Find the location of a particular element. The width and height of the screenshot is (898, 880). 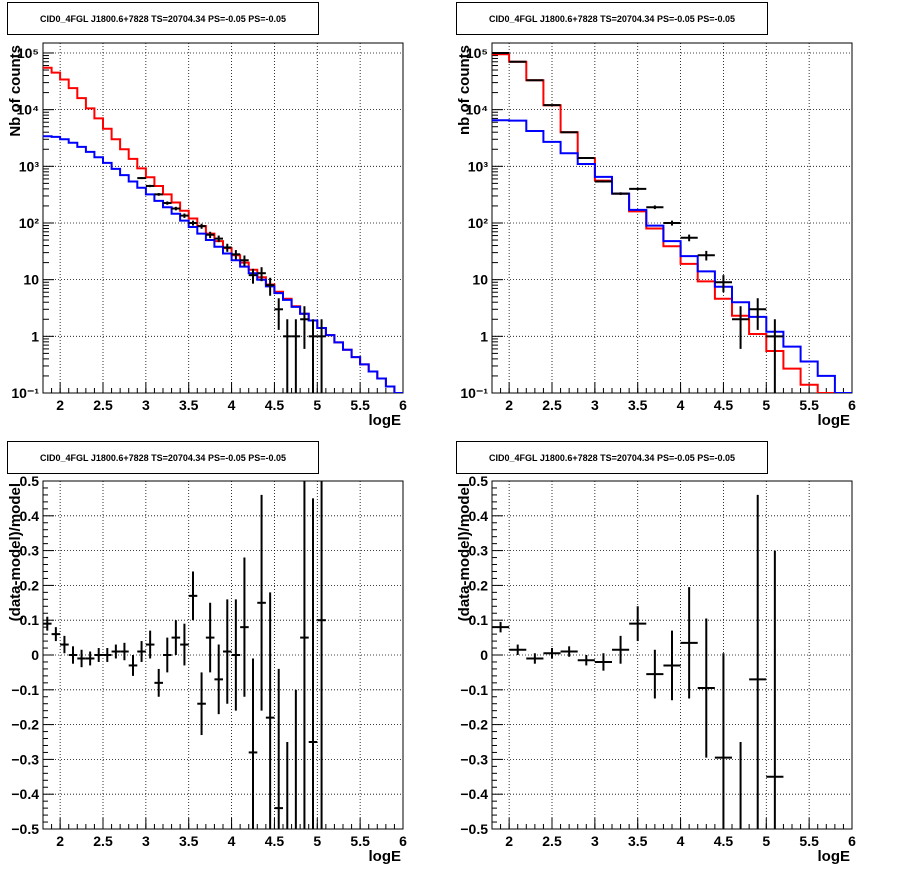

y-tick-label: 10³ is located at coordinates (478, 166).